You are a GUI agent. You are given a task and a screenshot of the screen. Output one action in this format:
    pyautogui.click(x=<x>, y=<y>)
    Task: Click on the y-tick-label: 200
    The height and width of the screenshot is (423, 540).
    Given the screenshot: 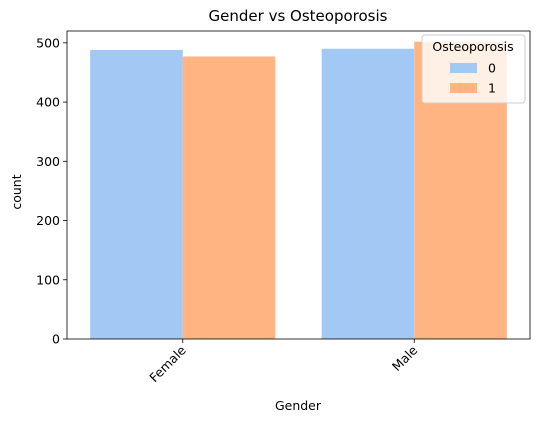 What is the action you would take?
    pyautogui.click(x=48, y=220)
    